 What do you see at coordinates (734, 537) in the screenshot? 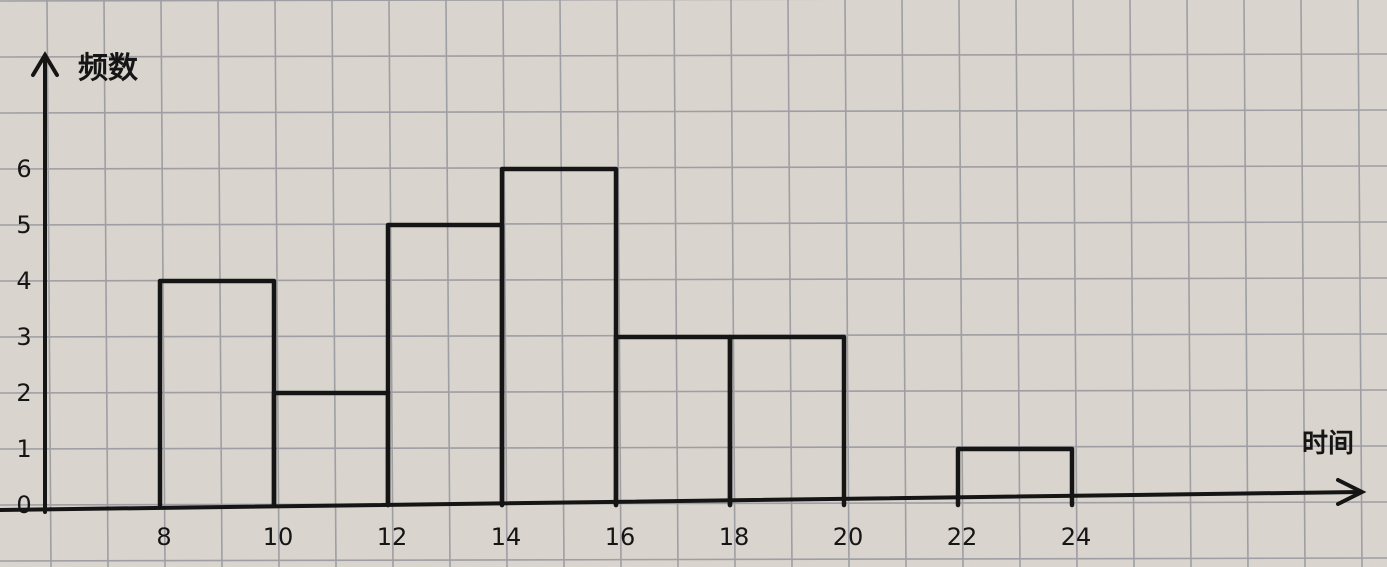
I see `x-tick-label: 18` at bounding box center [734, 537].